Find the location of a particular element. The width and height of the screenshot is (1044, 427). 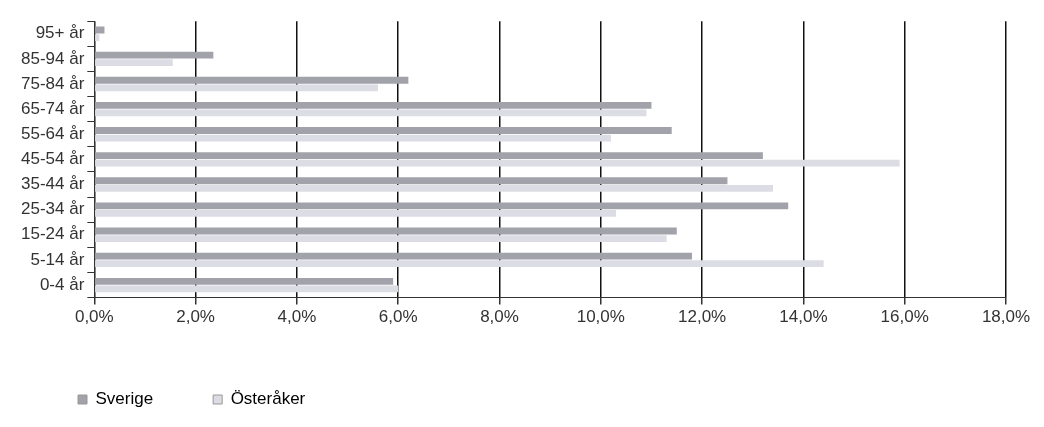

x-tick-label: 12,0% is located at coordinates (702, 317).